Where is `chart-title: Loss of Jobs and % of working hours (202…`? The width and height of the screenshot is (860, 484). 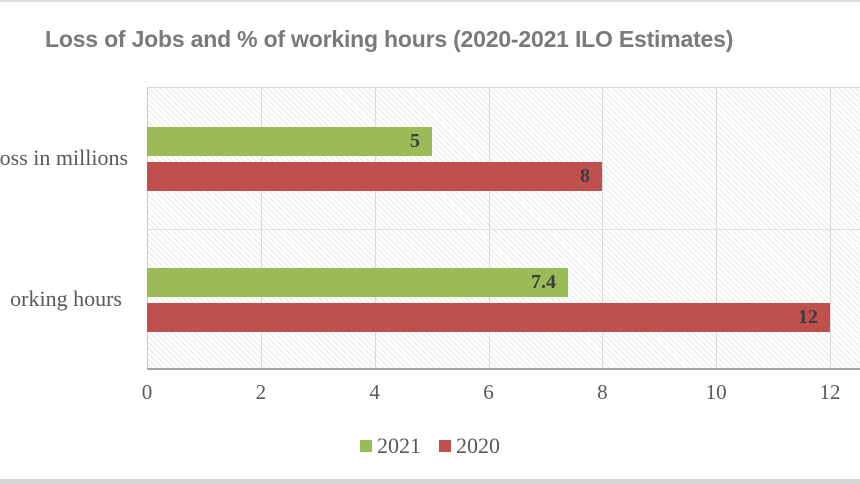
chart-title: Loss of Jobs and % of working hours (202… is located at coordinates (389, 39).